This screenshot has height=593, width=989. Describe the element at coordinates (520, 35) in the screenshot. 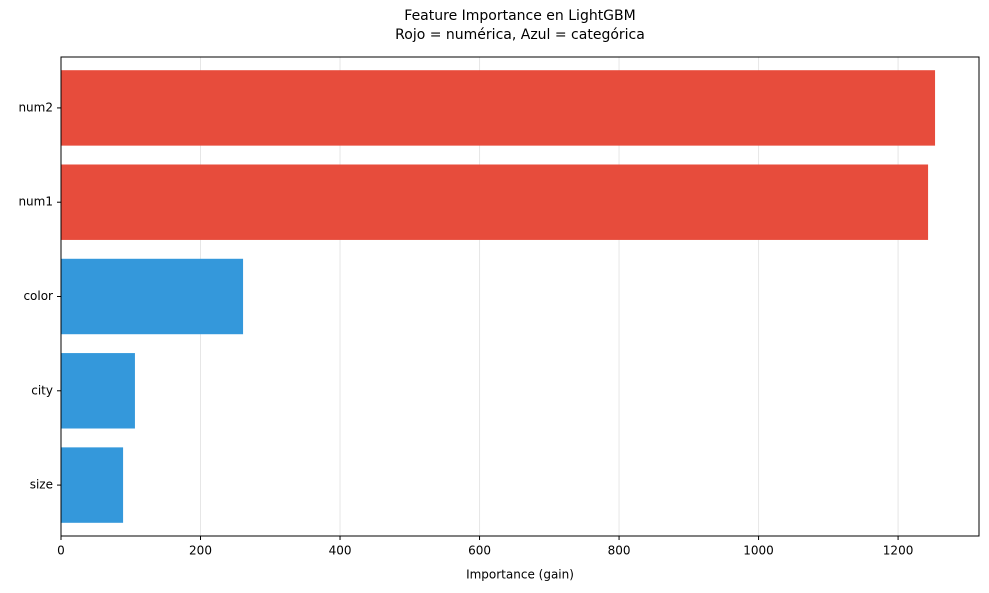

I see `chart-subtitle: Rojo = numérica, Azul = categórica` at that location.